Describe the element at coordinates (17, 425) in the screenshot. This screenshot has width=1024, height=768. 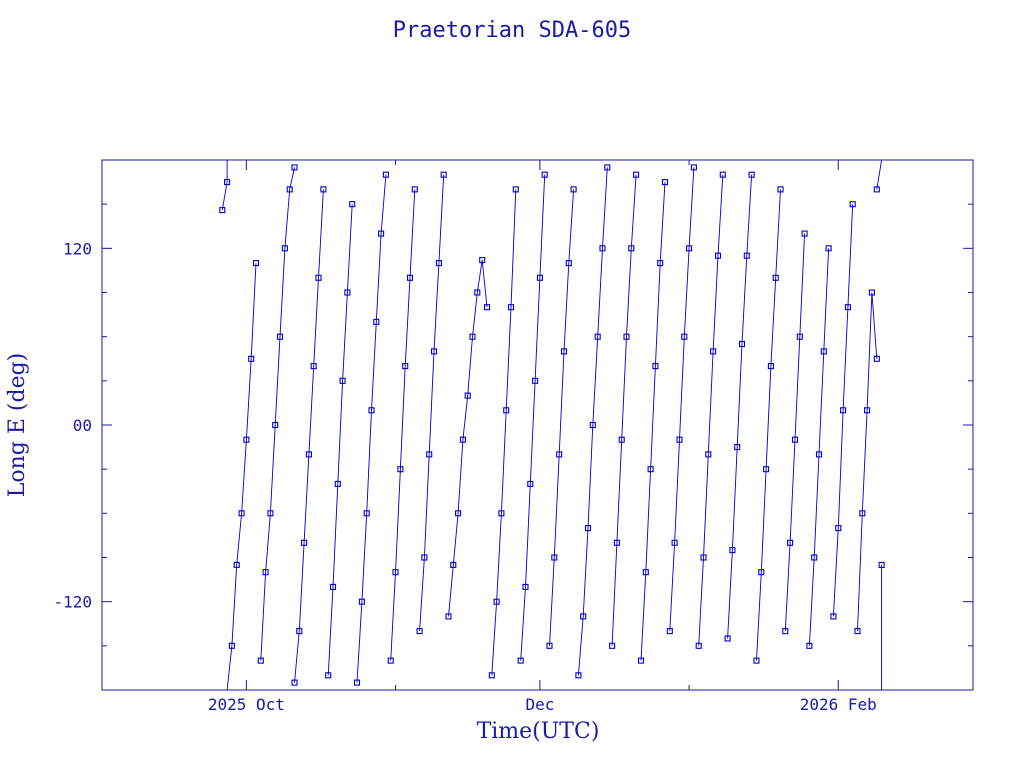
I see `y-axis-label: Long E (deg)` at that location.